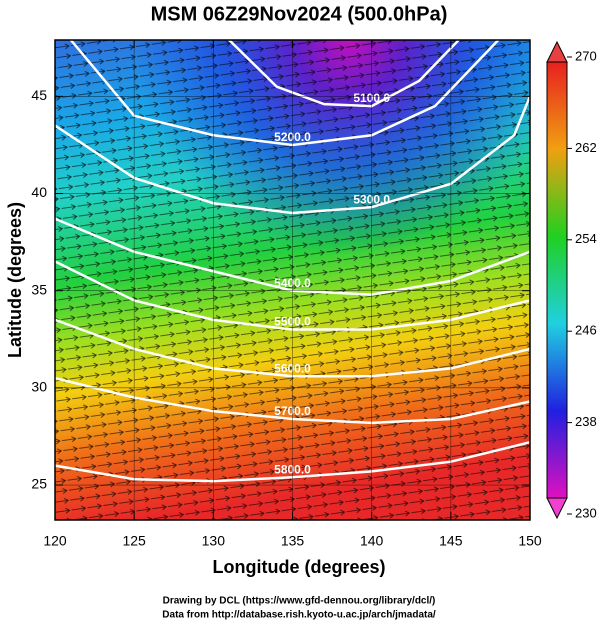 This screenshot has width=599, height=630. Describe the element at coordinates (134, 541) in the screenshot. I see `x-tick-label: 125` at that location.